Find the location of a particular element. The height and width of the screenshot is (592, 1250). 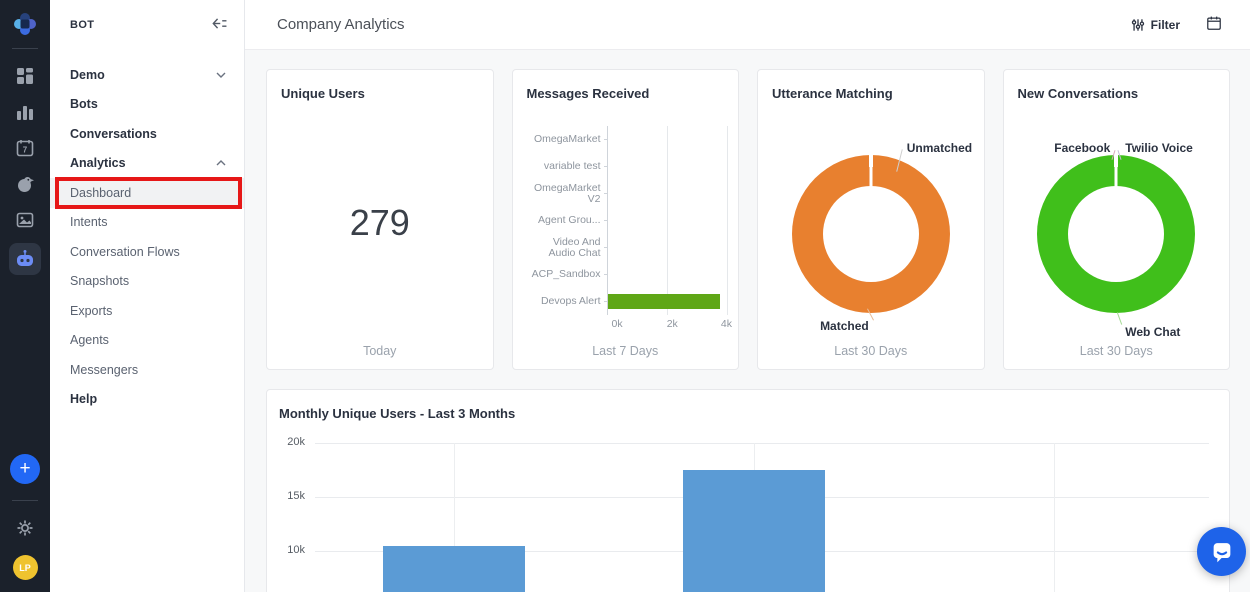

collapse-sidebar-icon is located at coordinates (219, 25).